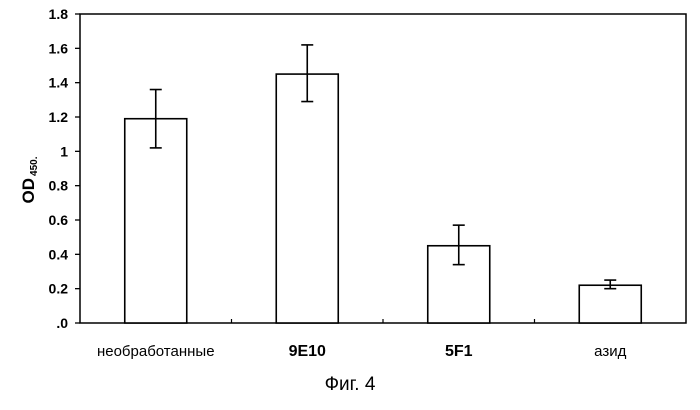  Describe the element at coordinates (59, 14) in the screenshot. I see `y-tick-label: 1.8` at that location.